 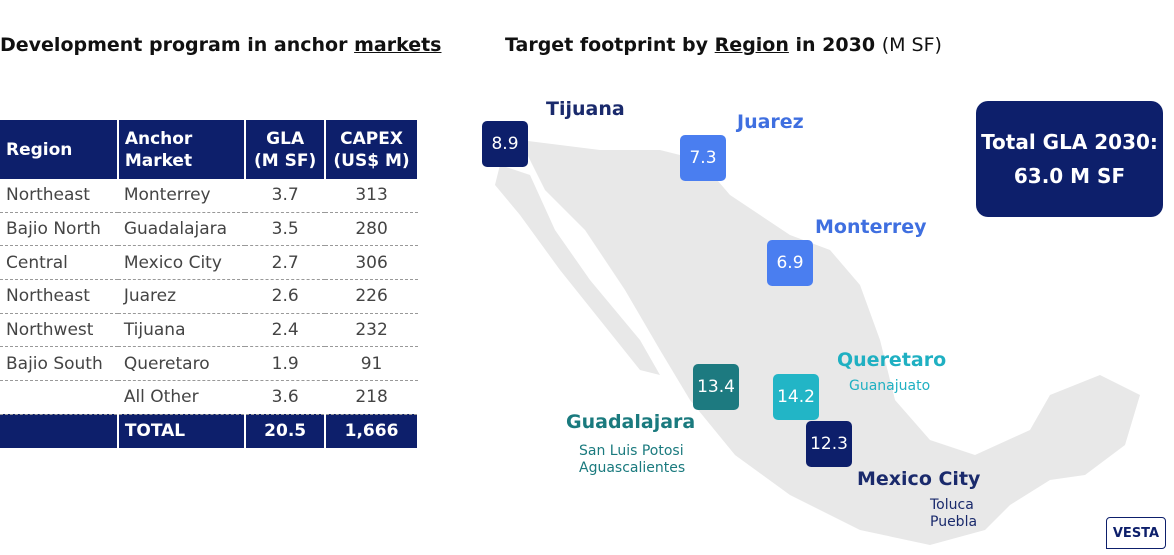 What do you see at coordinates (632, 468) in the screenshot?
I see `marker-sublabel: Aguascalientes` at bounding box center [632, 468].